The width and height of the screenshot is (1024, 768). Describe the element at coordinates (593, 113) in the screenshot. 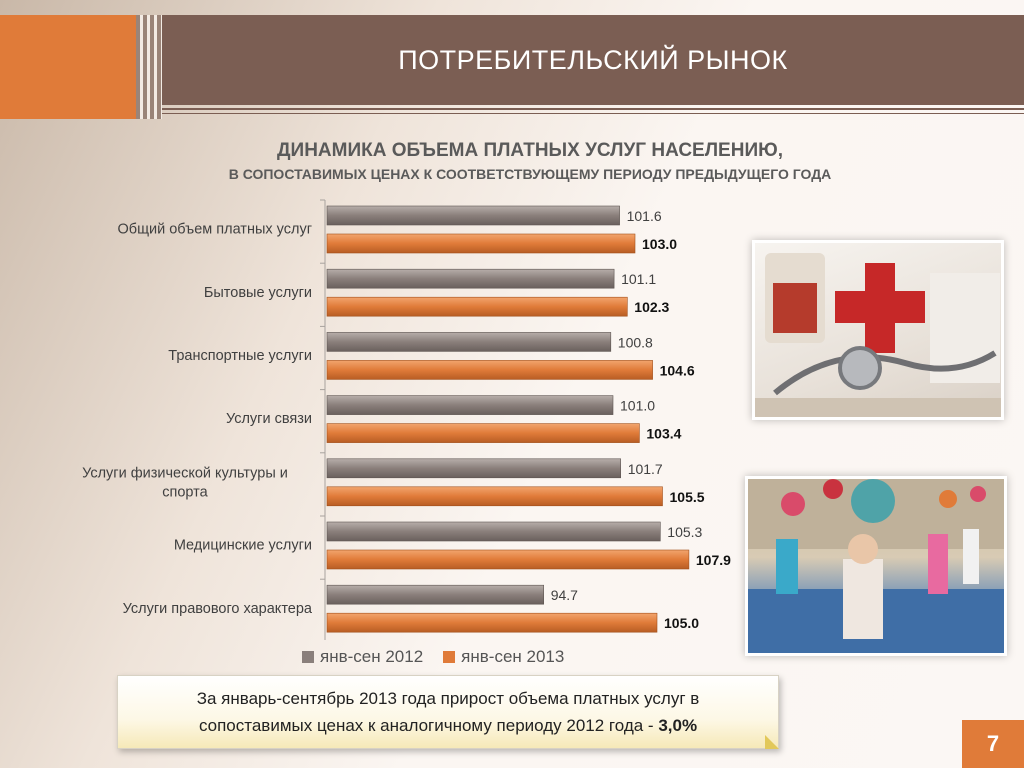

I see `header-divider-thin` at that location.